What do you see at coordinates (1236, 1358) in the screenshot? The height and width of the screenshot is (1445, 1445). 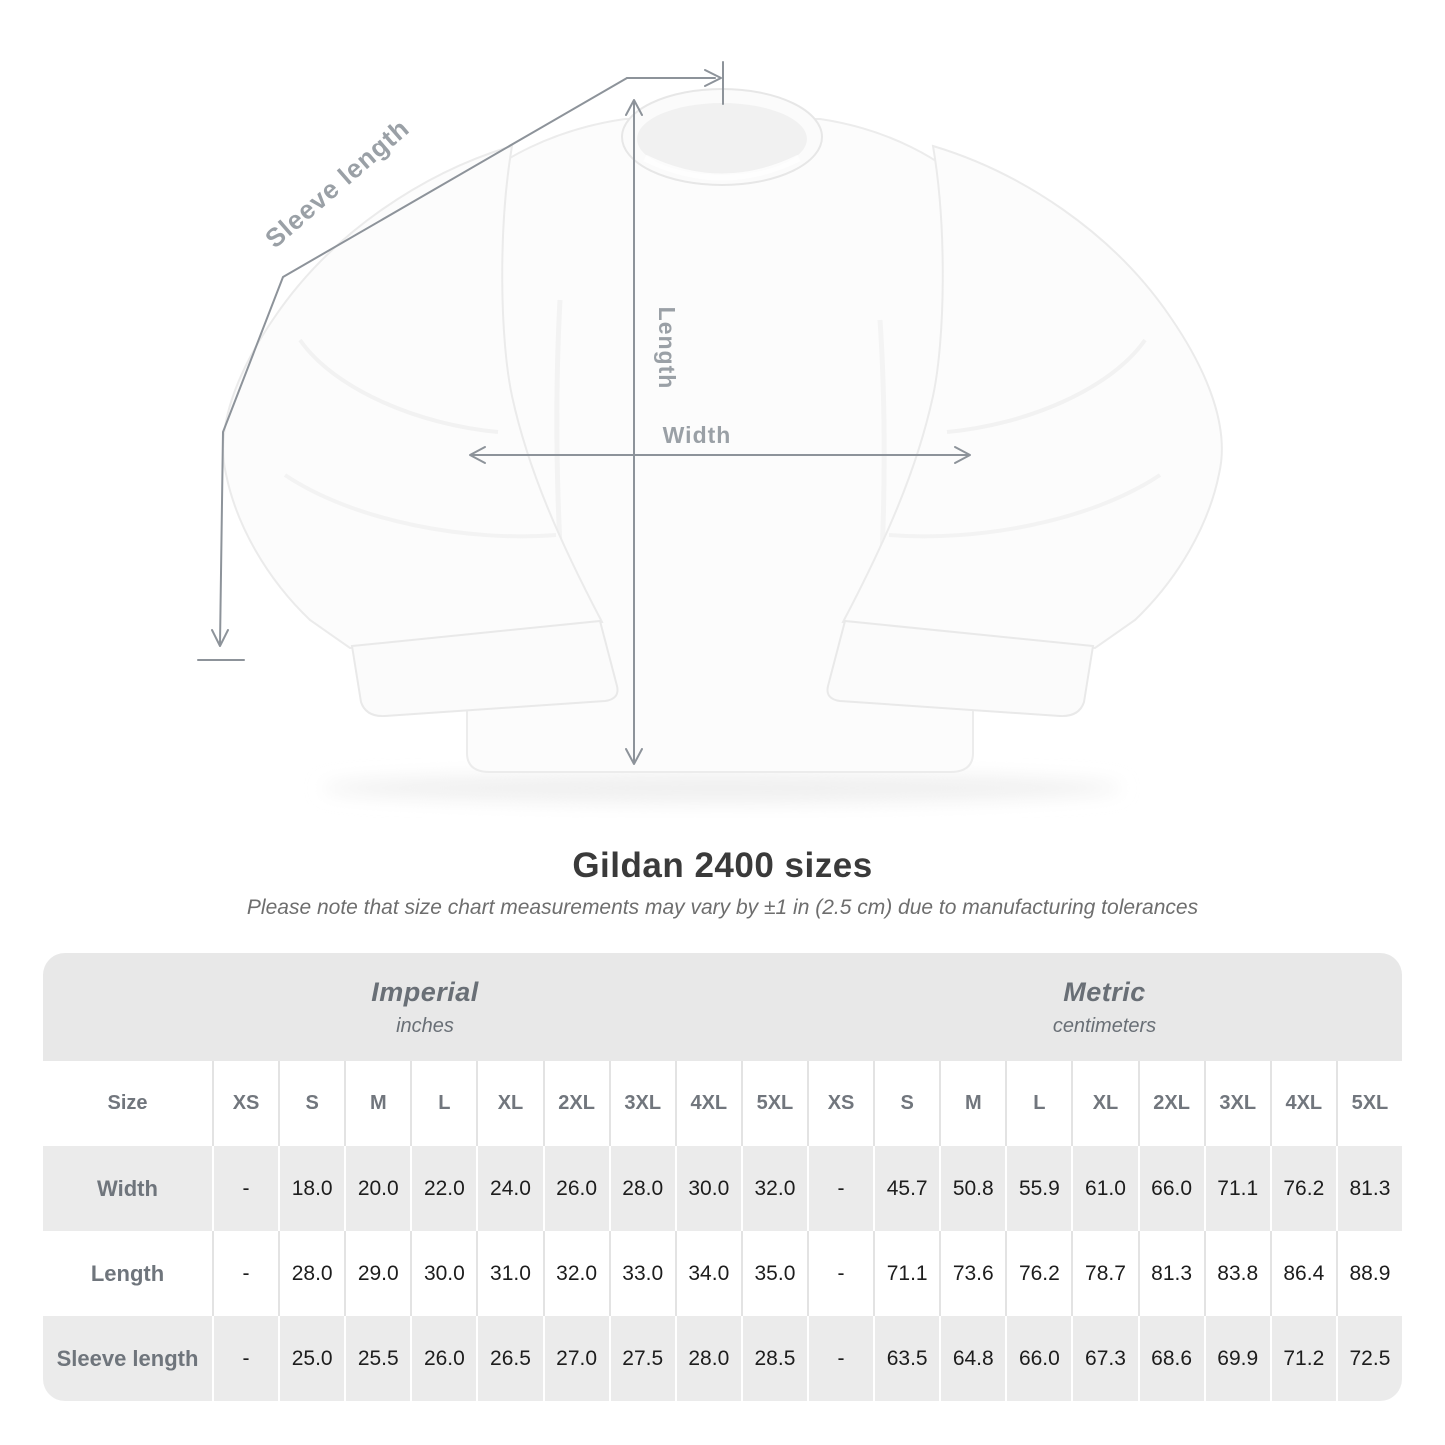 I see `value-cell: 69.9` at bounding box center [1236, 1358].